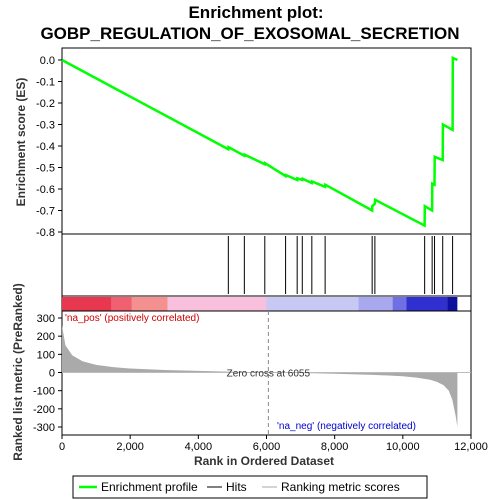  What do you see at coordinates (18, 371) in the screenshot?
I see `rank-y-axis-label: Ranked list metric (PreRanked)` at bounding box center [18, 371].